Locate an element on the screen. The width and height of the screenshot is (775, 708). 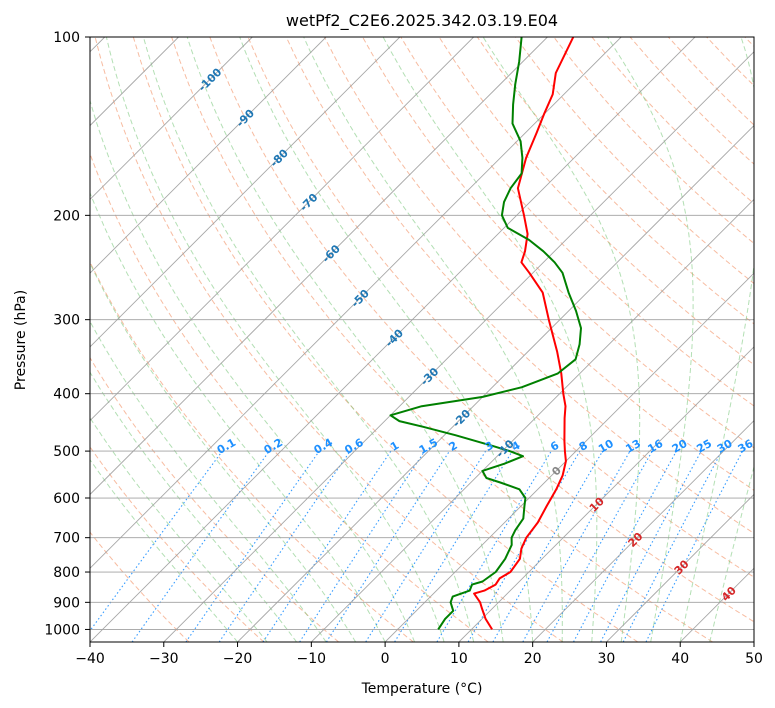
y-tick-label: 700 is located at coordinates (66, 539).